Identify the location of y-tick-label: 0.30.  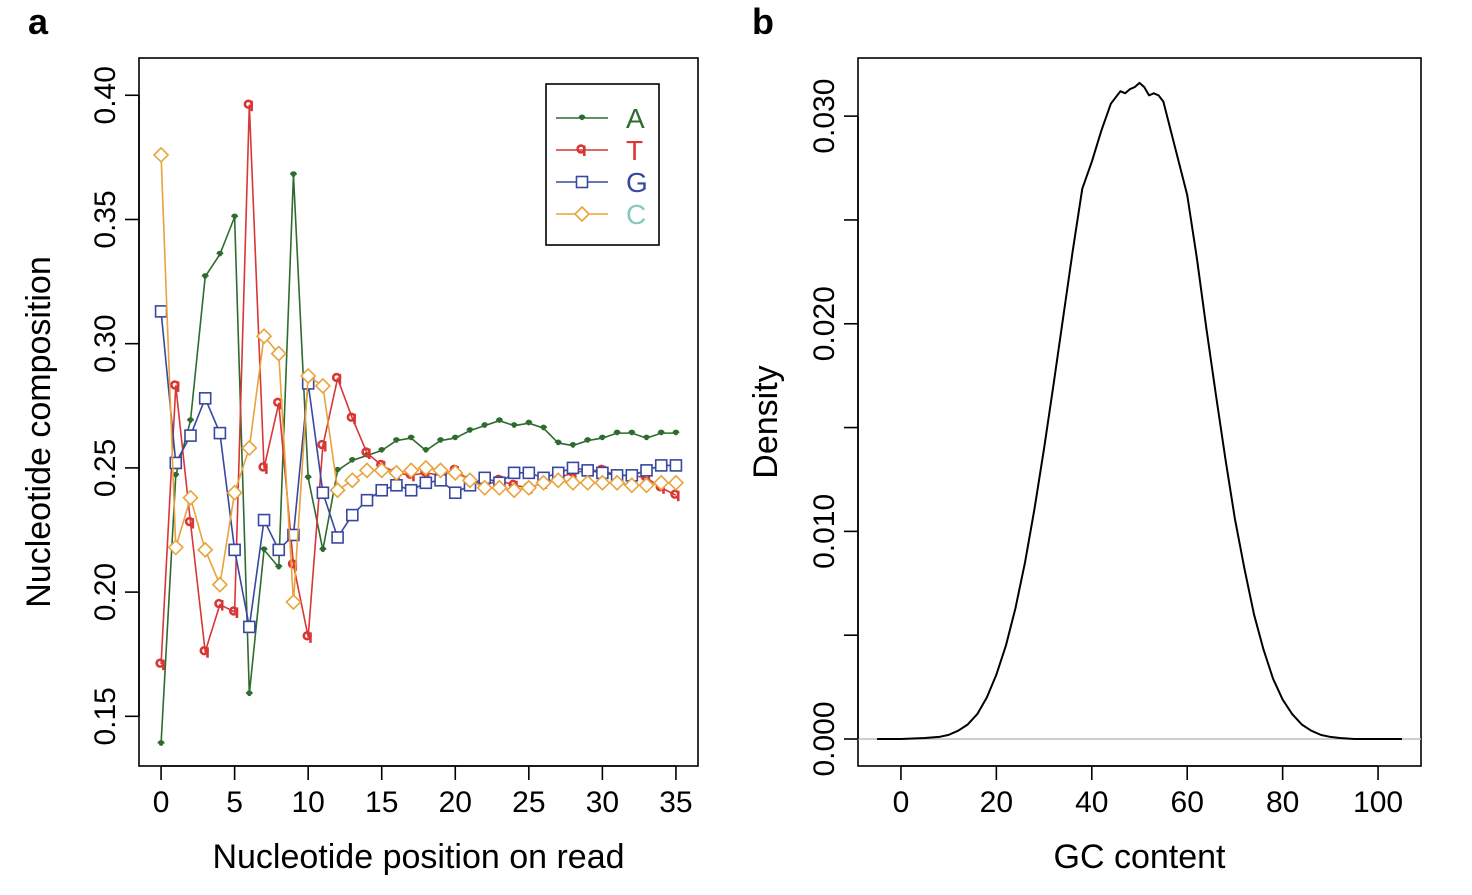
(105, 343).